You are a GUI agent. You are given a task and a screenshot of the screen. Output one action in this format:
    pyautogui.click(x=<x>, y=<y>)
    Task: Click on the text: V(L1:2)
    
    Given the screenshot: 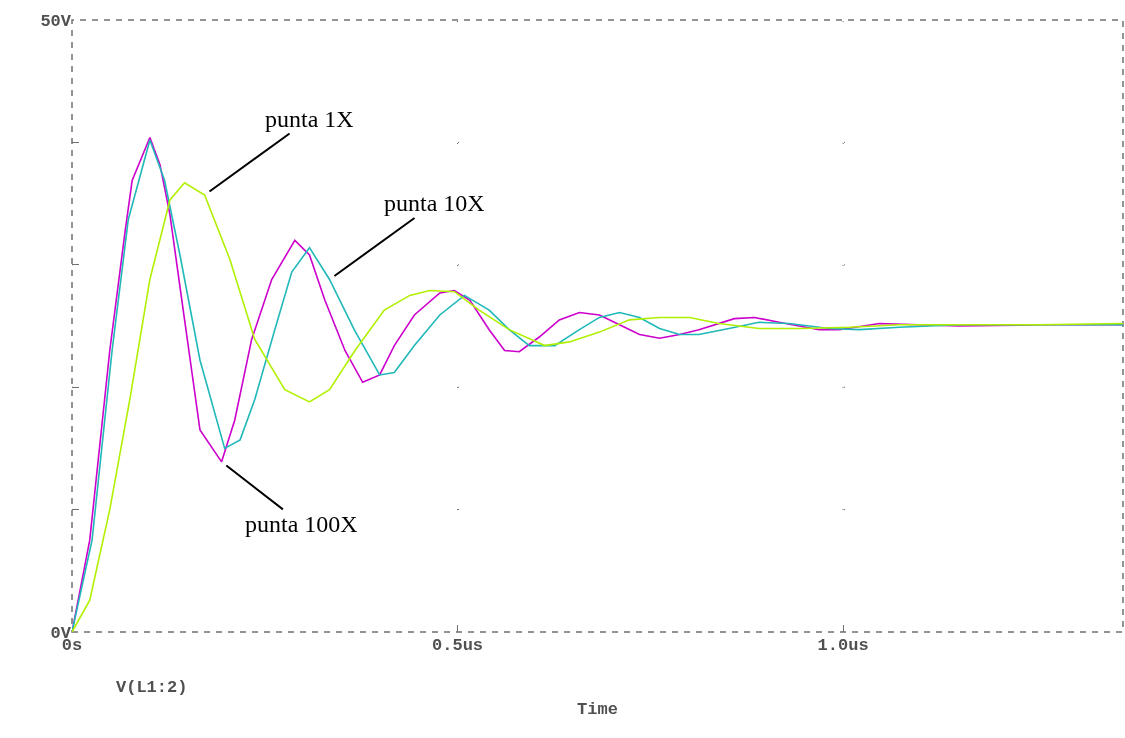 What is the action you would take?
    pyautogui.click(x=152, y=687)
    